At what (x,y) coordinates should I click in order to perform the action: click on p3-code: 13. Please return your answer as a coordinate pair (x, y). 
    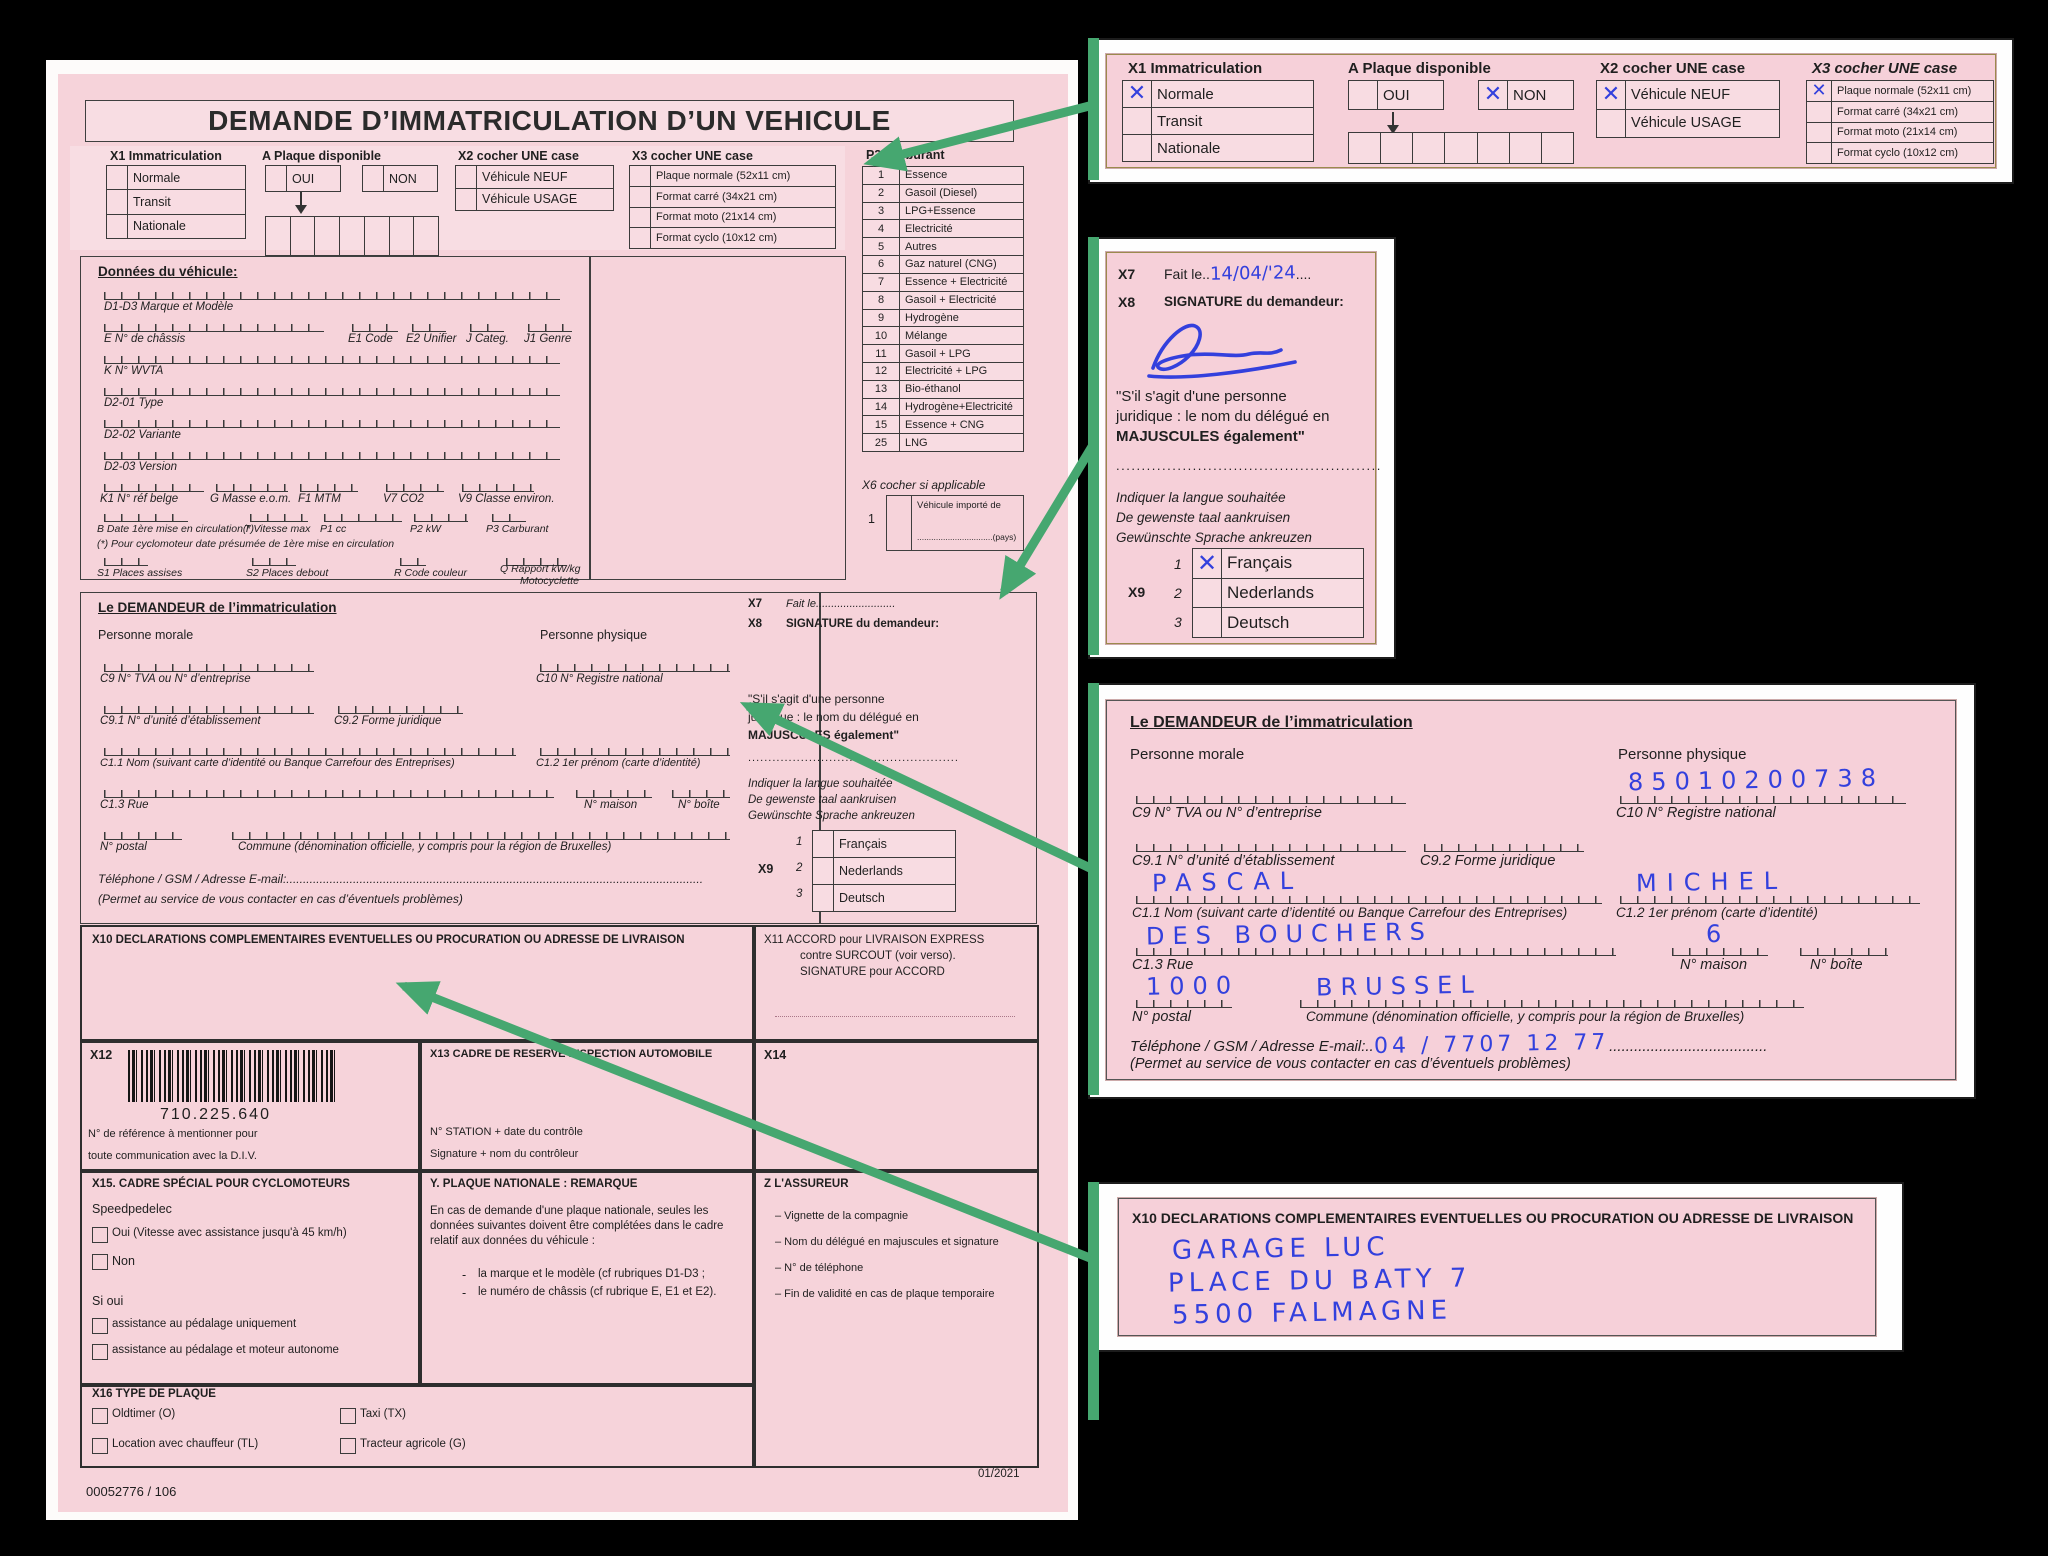
    Looking at the image, I should click on (881, 389).